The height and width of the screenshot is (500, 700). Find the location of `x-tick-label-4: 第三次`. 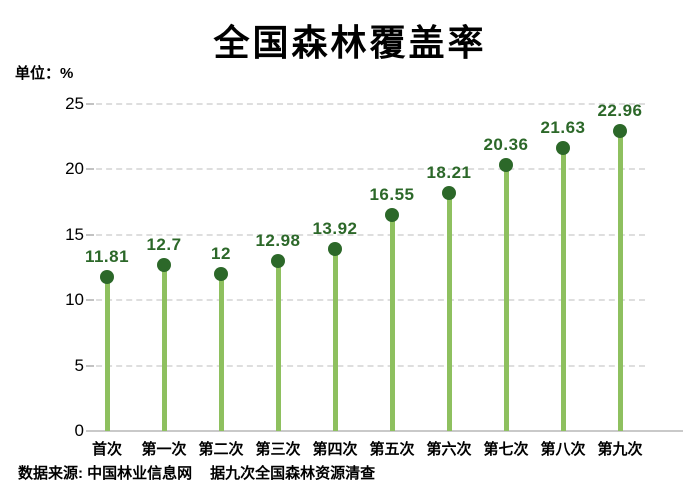

x-tick-label-4: 第三次 is located at coordinates (278, 449).